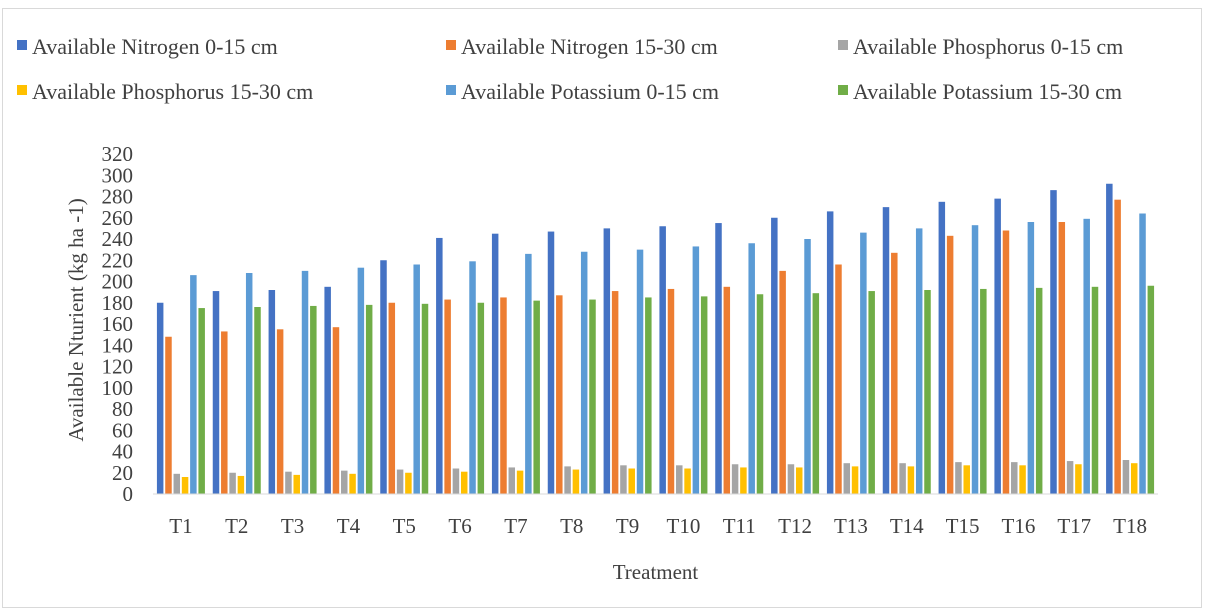 This screenshot has height=615, width=1206. What do you see at coordinates (589, 46) in the screenshot?
I see `legend-label: Available Nitrogen 15-30 cm` at bounding box center [589, 46].